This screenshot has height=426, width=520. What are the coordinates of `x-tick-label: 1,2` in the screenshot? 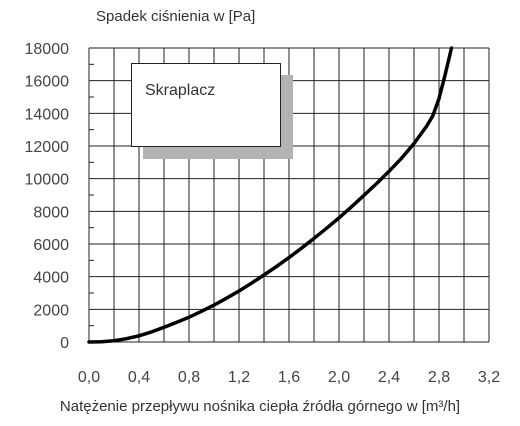 It's located at (239, 377).